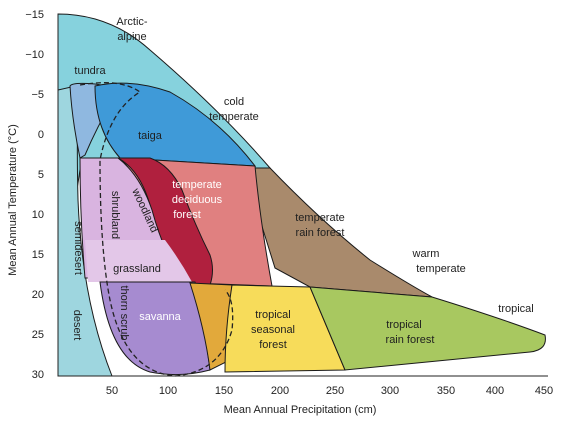  What do you see at coordinates (77, 325) in the screenshot?
I see `label-desert: desert` at bounding box center [77, 325].